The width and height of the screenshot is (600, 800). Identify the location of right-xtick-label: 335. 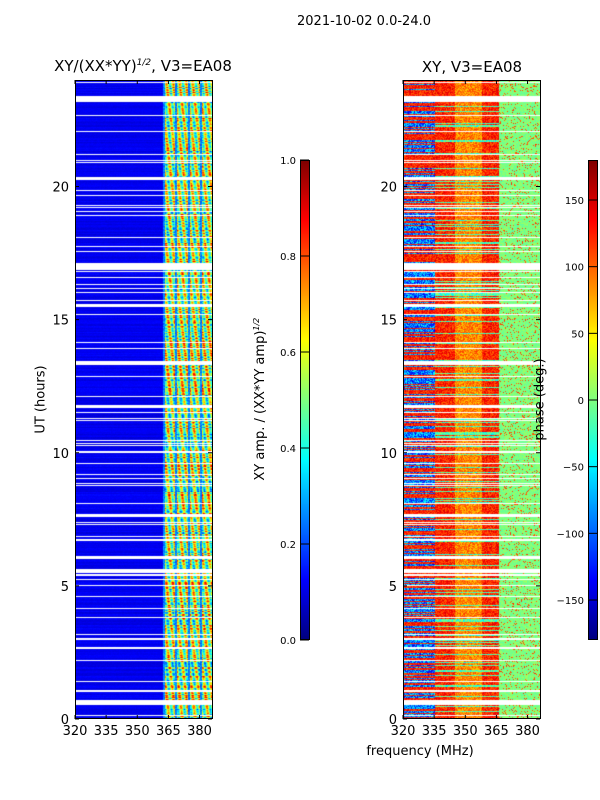
(434, 731).